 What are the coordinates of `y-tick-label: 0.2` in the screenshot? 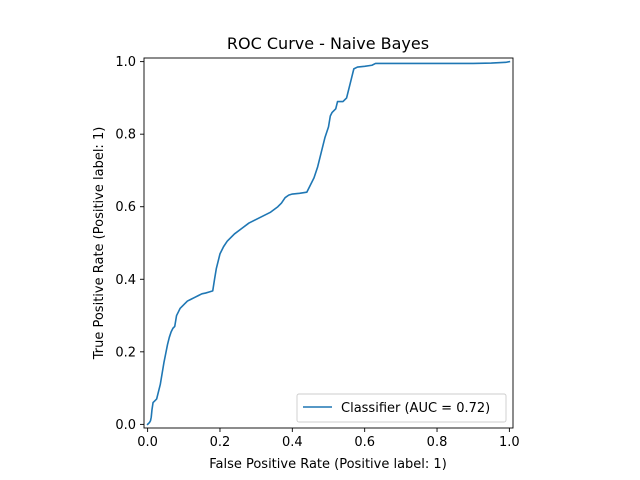 It's located at (125, 352).